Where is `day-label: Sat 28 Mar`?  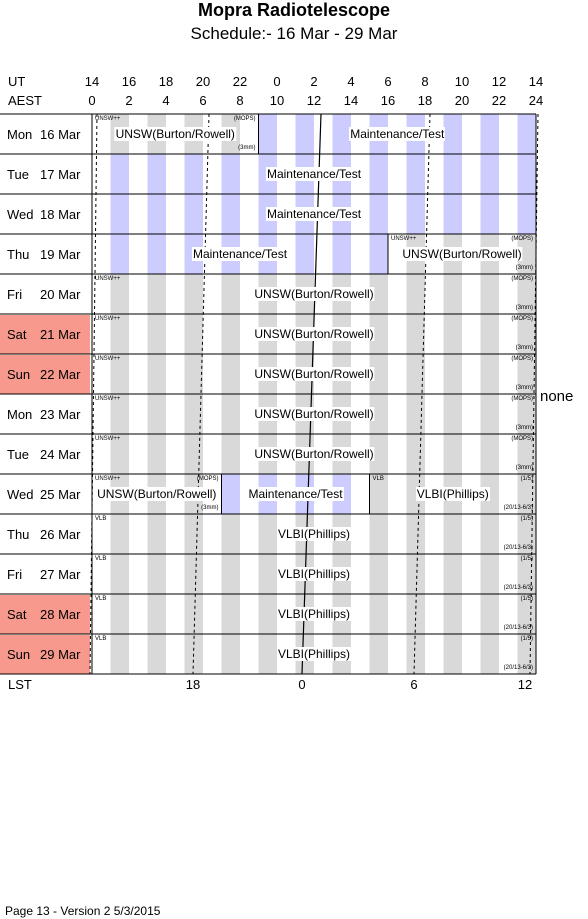
day-label: Sat 28 Mar is located at coordinates (45, 614).